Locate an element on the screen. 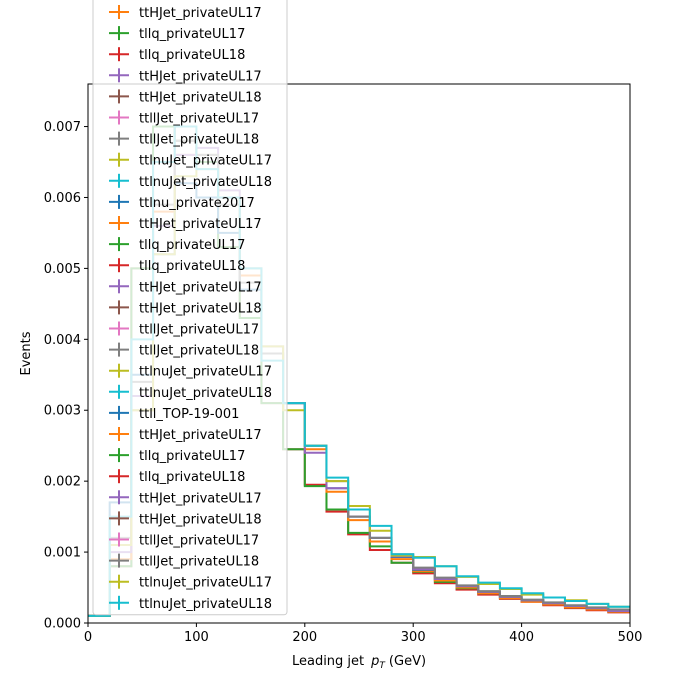 This screenshot has width=700, height=700. x-tick-label: 500 is located at coordinates (630, 637).